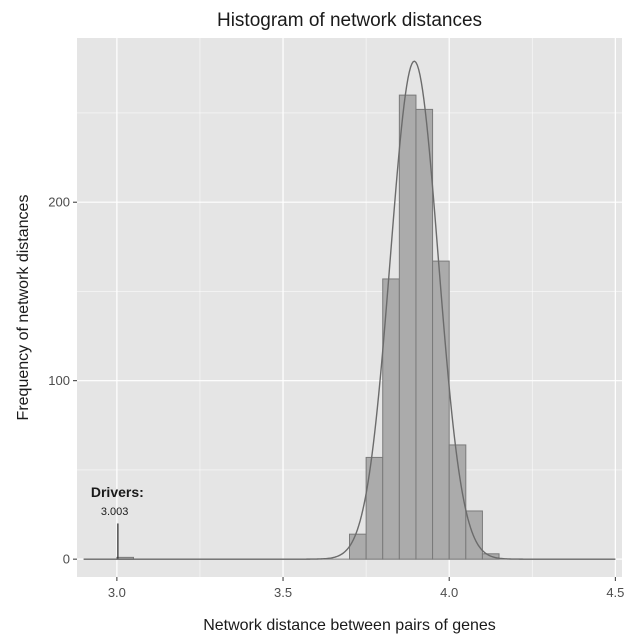  Describe the element at coordinates (117, 592) in the screenshot. I see `x-tick-label: 3.0` at that location.